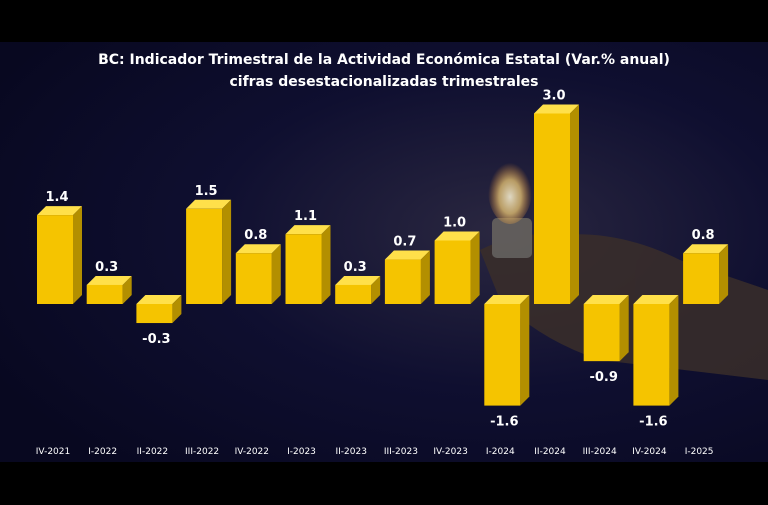 The height and width of the screenshot is (505, 768). Describe the element at coordinates (404, 242) in the screenshot. I see `value-label: 0.7` at that location.